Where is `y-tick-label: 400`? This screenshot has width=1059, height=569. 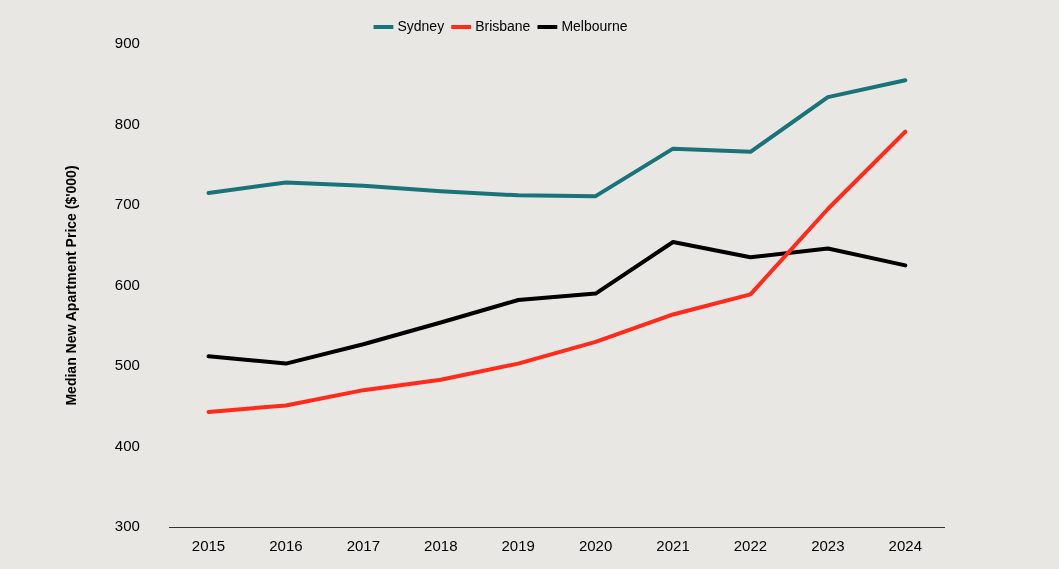
y-tick-label: 400 is located at coordinates (127, 445).